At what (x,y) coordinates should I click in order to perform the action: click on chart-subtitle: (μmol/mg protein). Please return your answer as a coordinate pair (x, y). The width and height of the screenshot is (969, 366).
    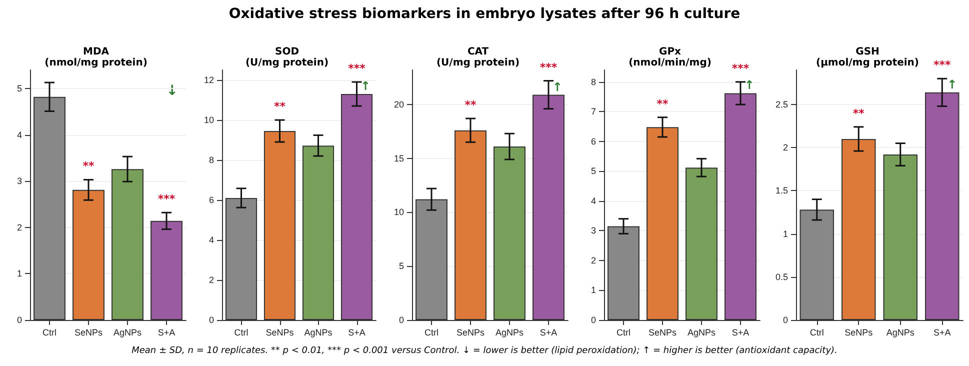
    Looking at the image, I should click on (867, 63).